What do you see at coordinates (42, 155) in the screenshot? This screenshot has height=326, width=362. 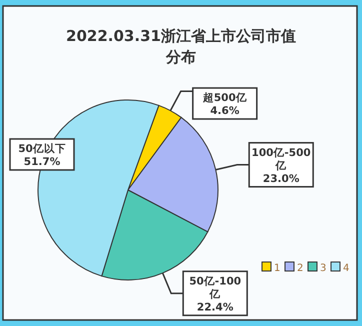 I see `data-label: 50亿以下 51.7%` at bounding box center [42, 155].